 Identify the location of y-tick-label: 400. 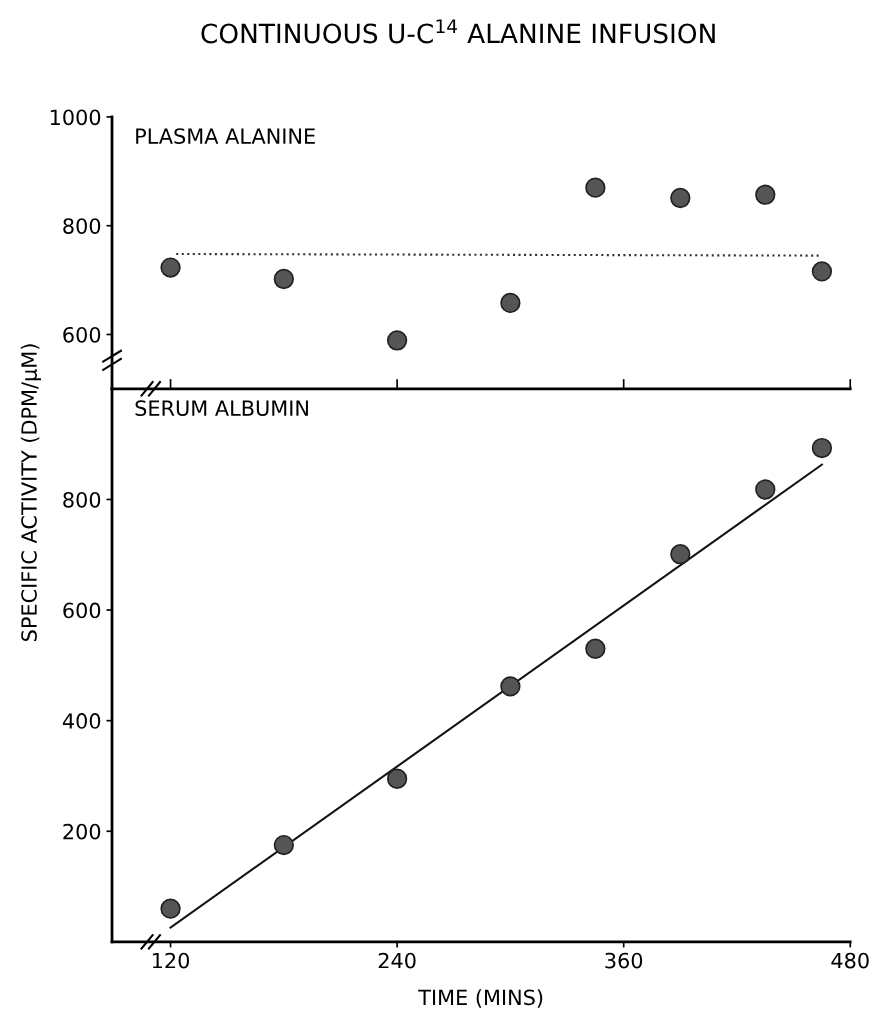
(81, 721).